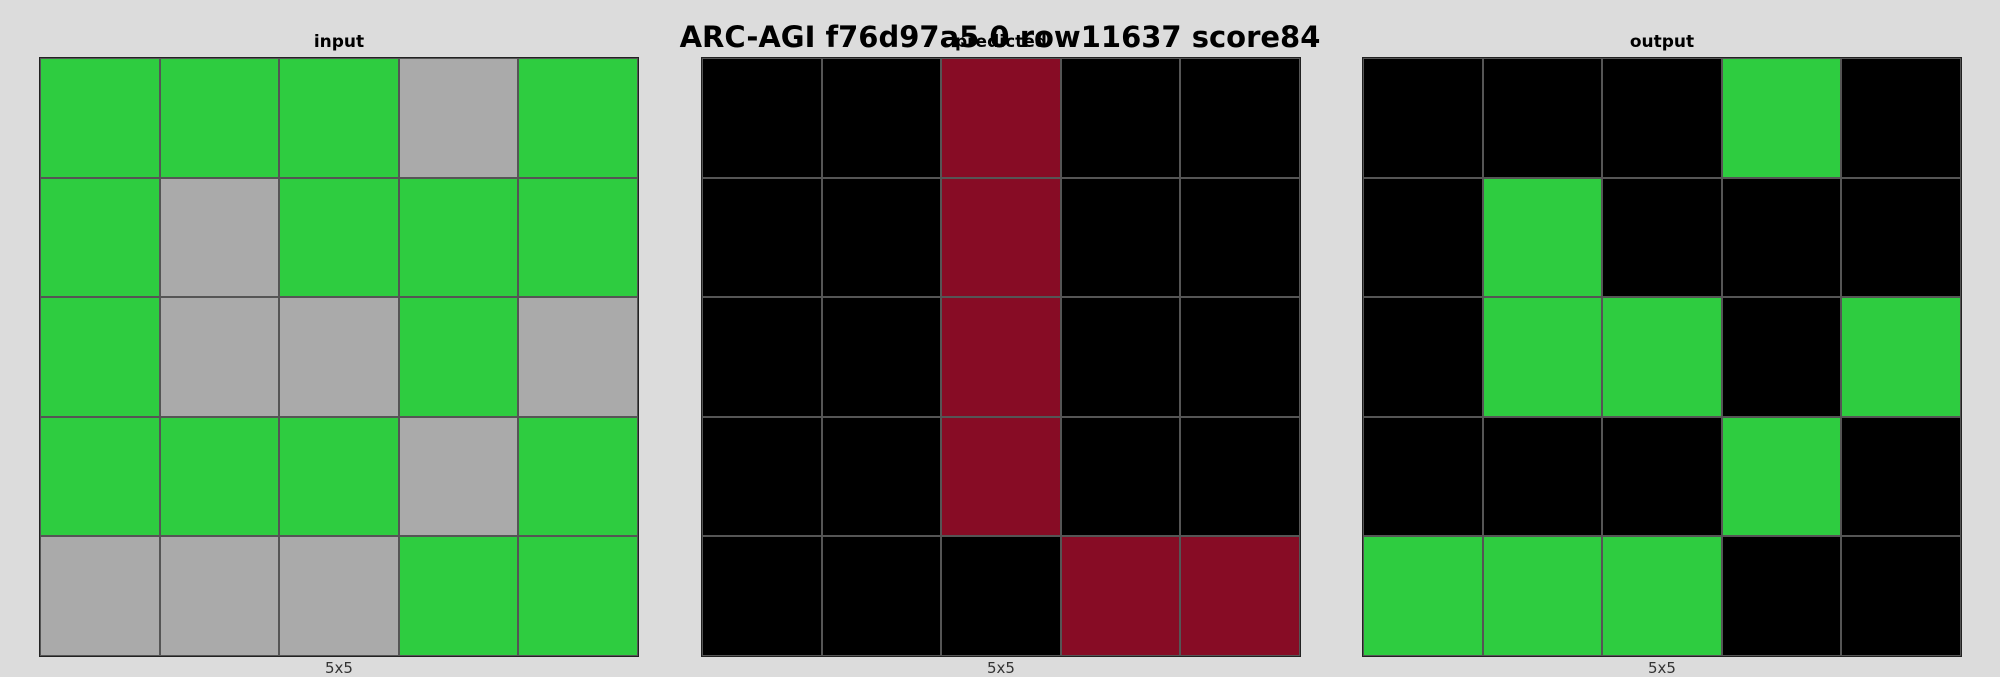 Image resolution: width=2000 pixels, height=677 pixels. I want to click on predicted-grid-size: 5x5, so click(1001, 668).